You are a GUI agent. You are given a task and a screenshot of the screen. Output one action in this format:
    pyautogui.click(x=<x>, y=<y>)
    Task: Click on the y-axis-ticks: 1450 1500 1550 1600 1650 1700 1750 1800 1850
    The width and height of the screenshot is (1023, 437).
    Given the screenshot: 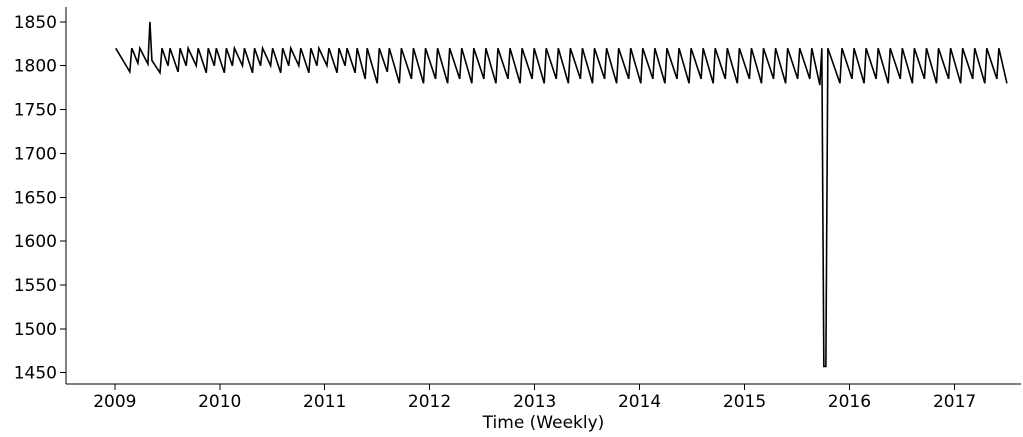 What is the action you would take?
    pyautogui.click(x=40, y=198)
    